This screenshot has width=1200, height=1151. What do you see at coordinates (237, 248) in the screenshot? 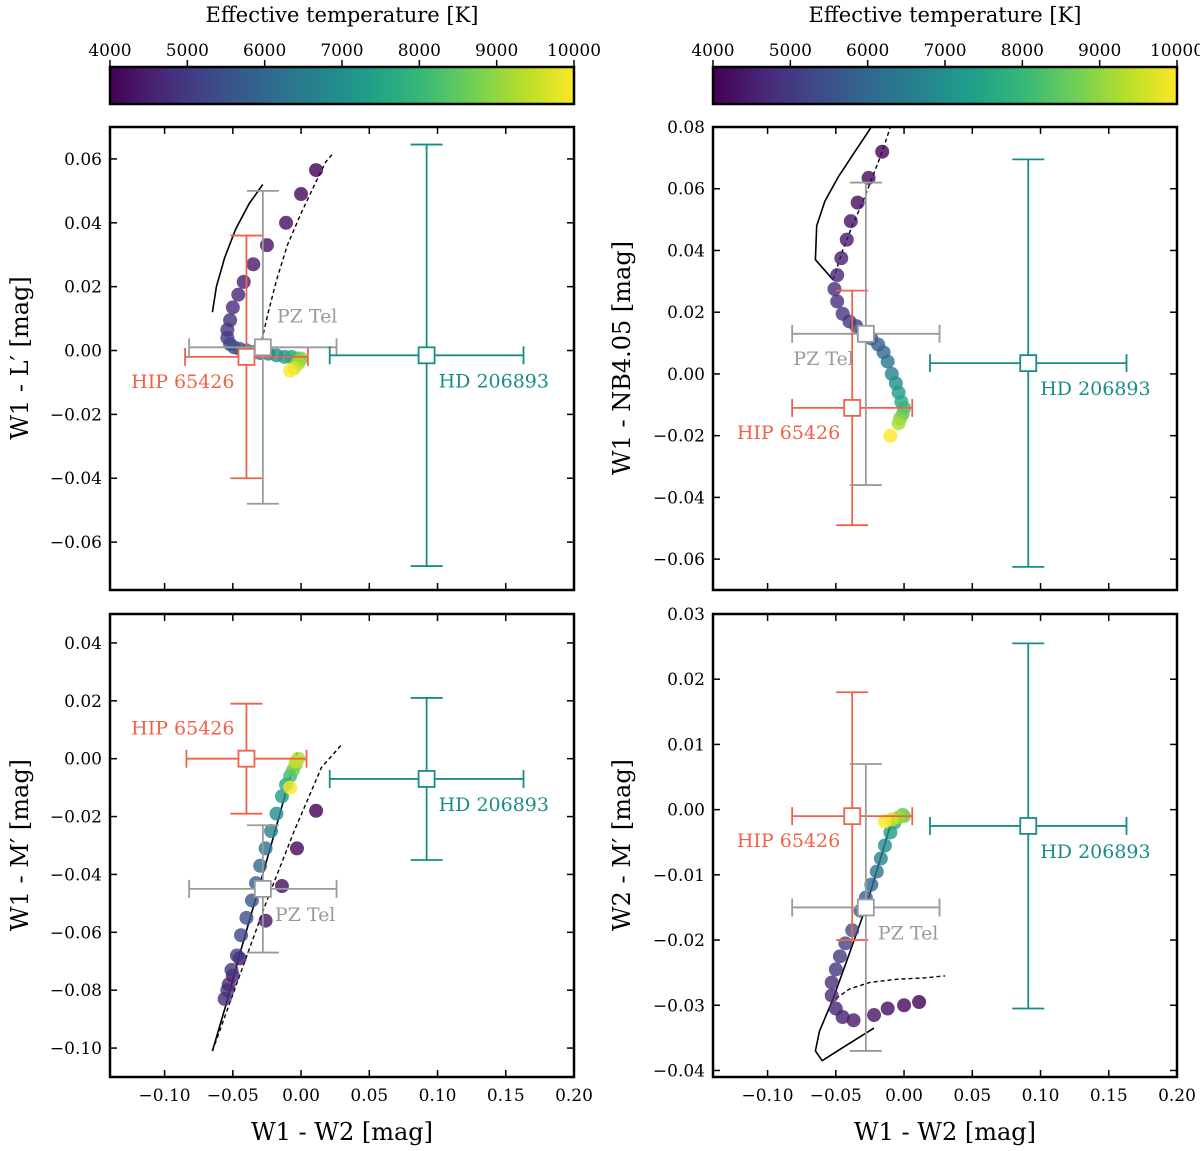
I see `model-curve-solid` at bounding box center [237, 248].